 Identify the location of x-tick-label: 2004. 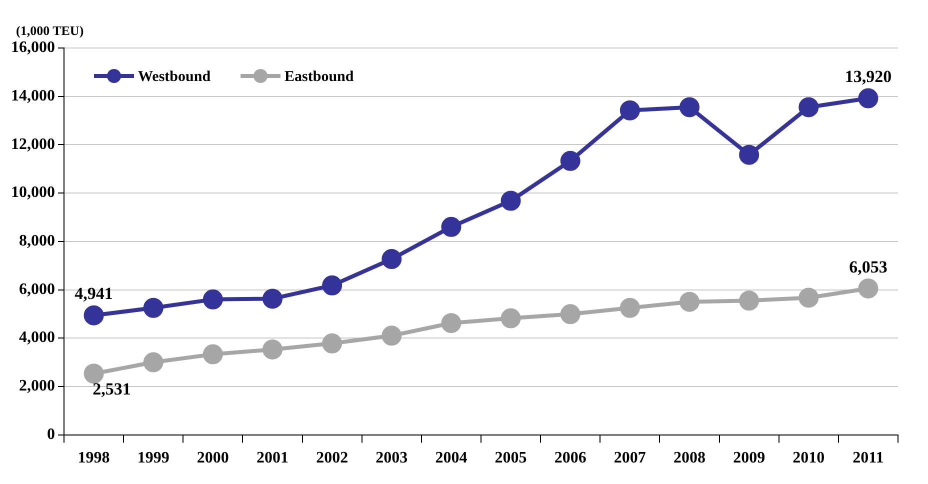
(451, 458).